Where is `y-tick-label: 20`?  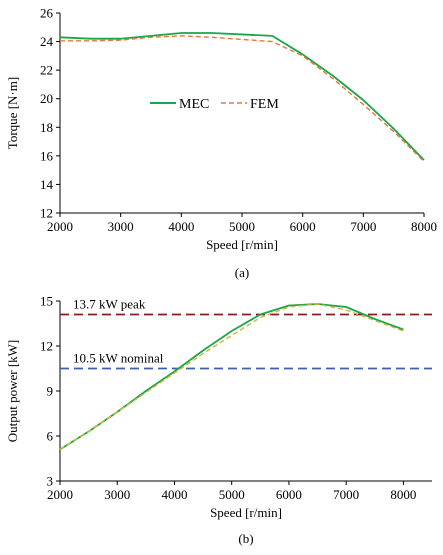 y-tick-label: 20 is located at coordinates (46, 98).